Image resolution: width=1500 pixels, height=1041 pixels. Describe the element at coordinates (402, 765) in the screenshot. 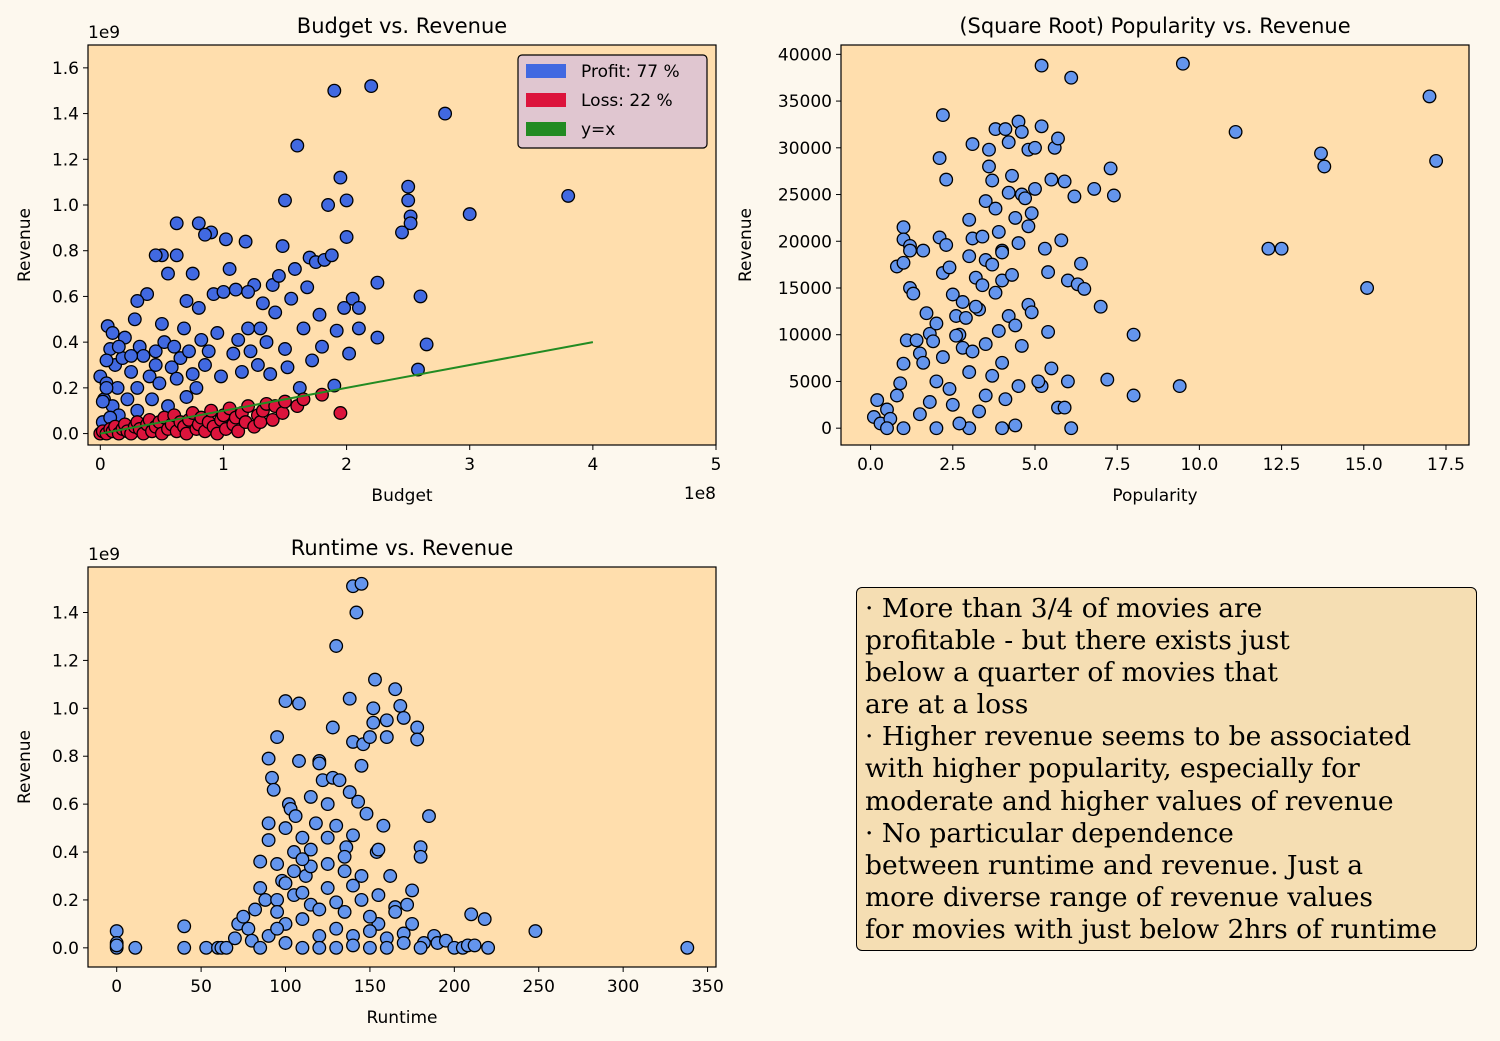

I see `plot-data` at that location.